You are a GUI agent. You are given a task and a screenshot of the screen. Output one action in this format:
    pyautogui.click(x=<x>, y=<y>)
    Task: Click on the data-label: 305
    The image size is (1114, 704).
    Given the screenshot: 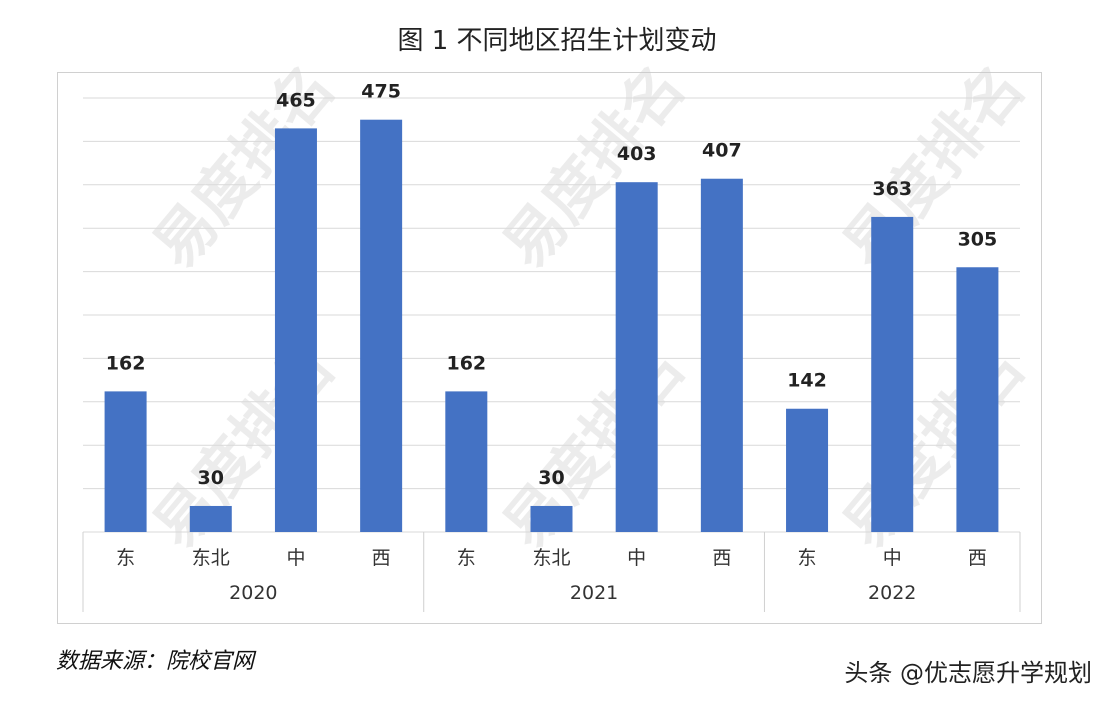 What is the action you would take?
    pyautogui.click(x=978, y=239)
    